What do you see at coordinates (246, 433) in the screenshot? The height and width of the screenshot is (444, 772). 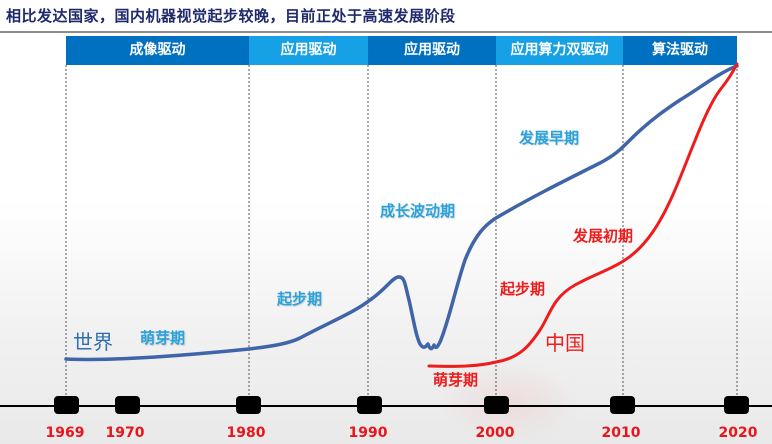 I see `year-label-1980: 1980` at bounding box center [246, 433].